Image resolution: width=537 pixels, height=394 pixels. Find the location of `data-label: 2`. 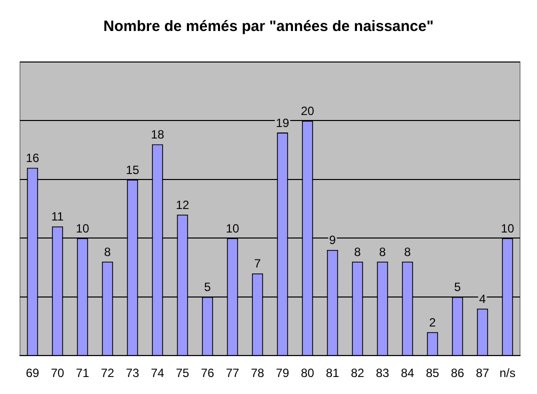

data-label: 2 is located at coordinates (432, 322).